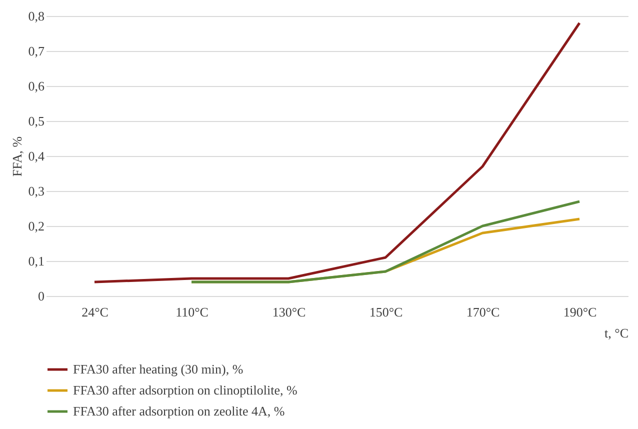  I want to click on x-tick-label: 170°C, so click(483, 312).